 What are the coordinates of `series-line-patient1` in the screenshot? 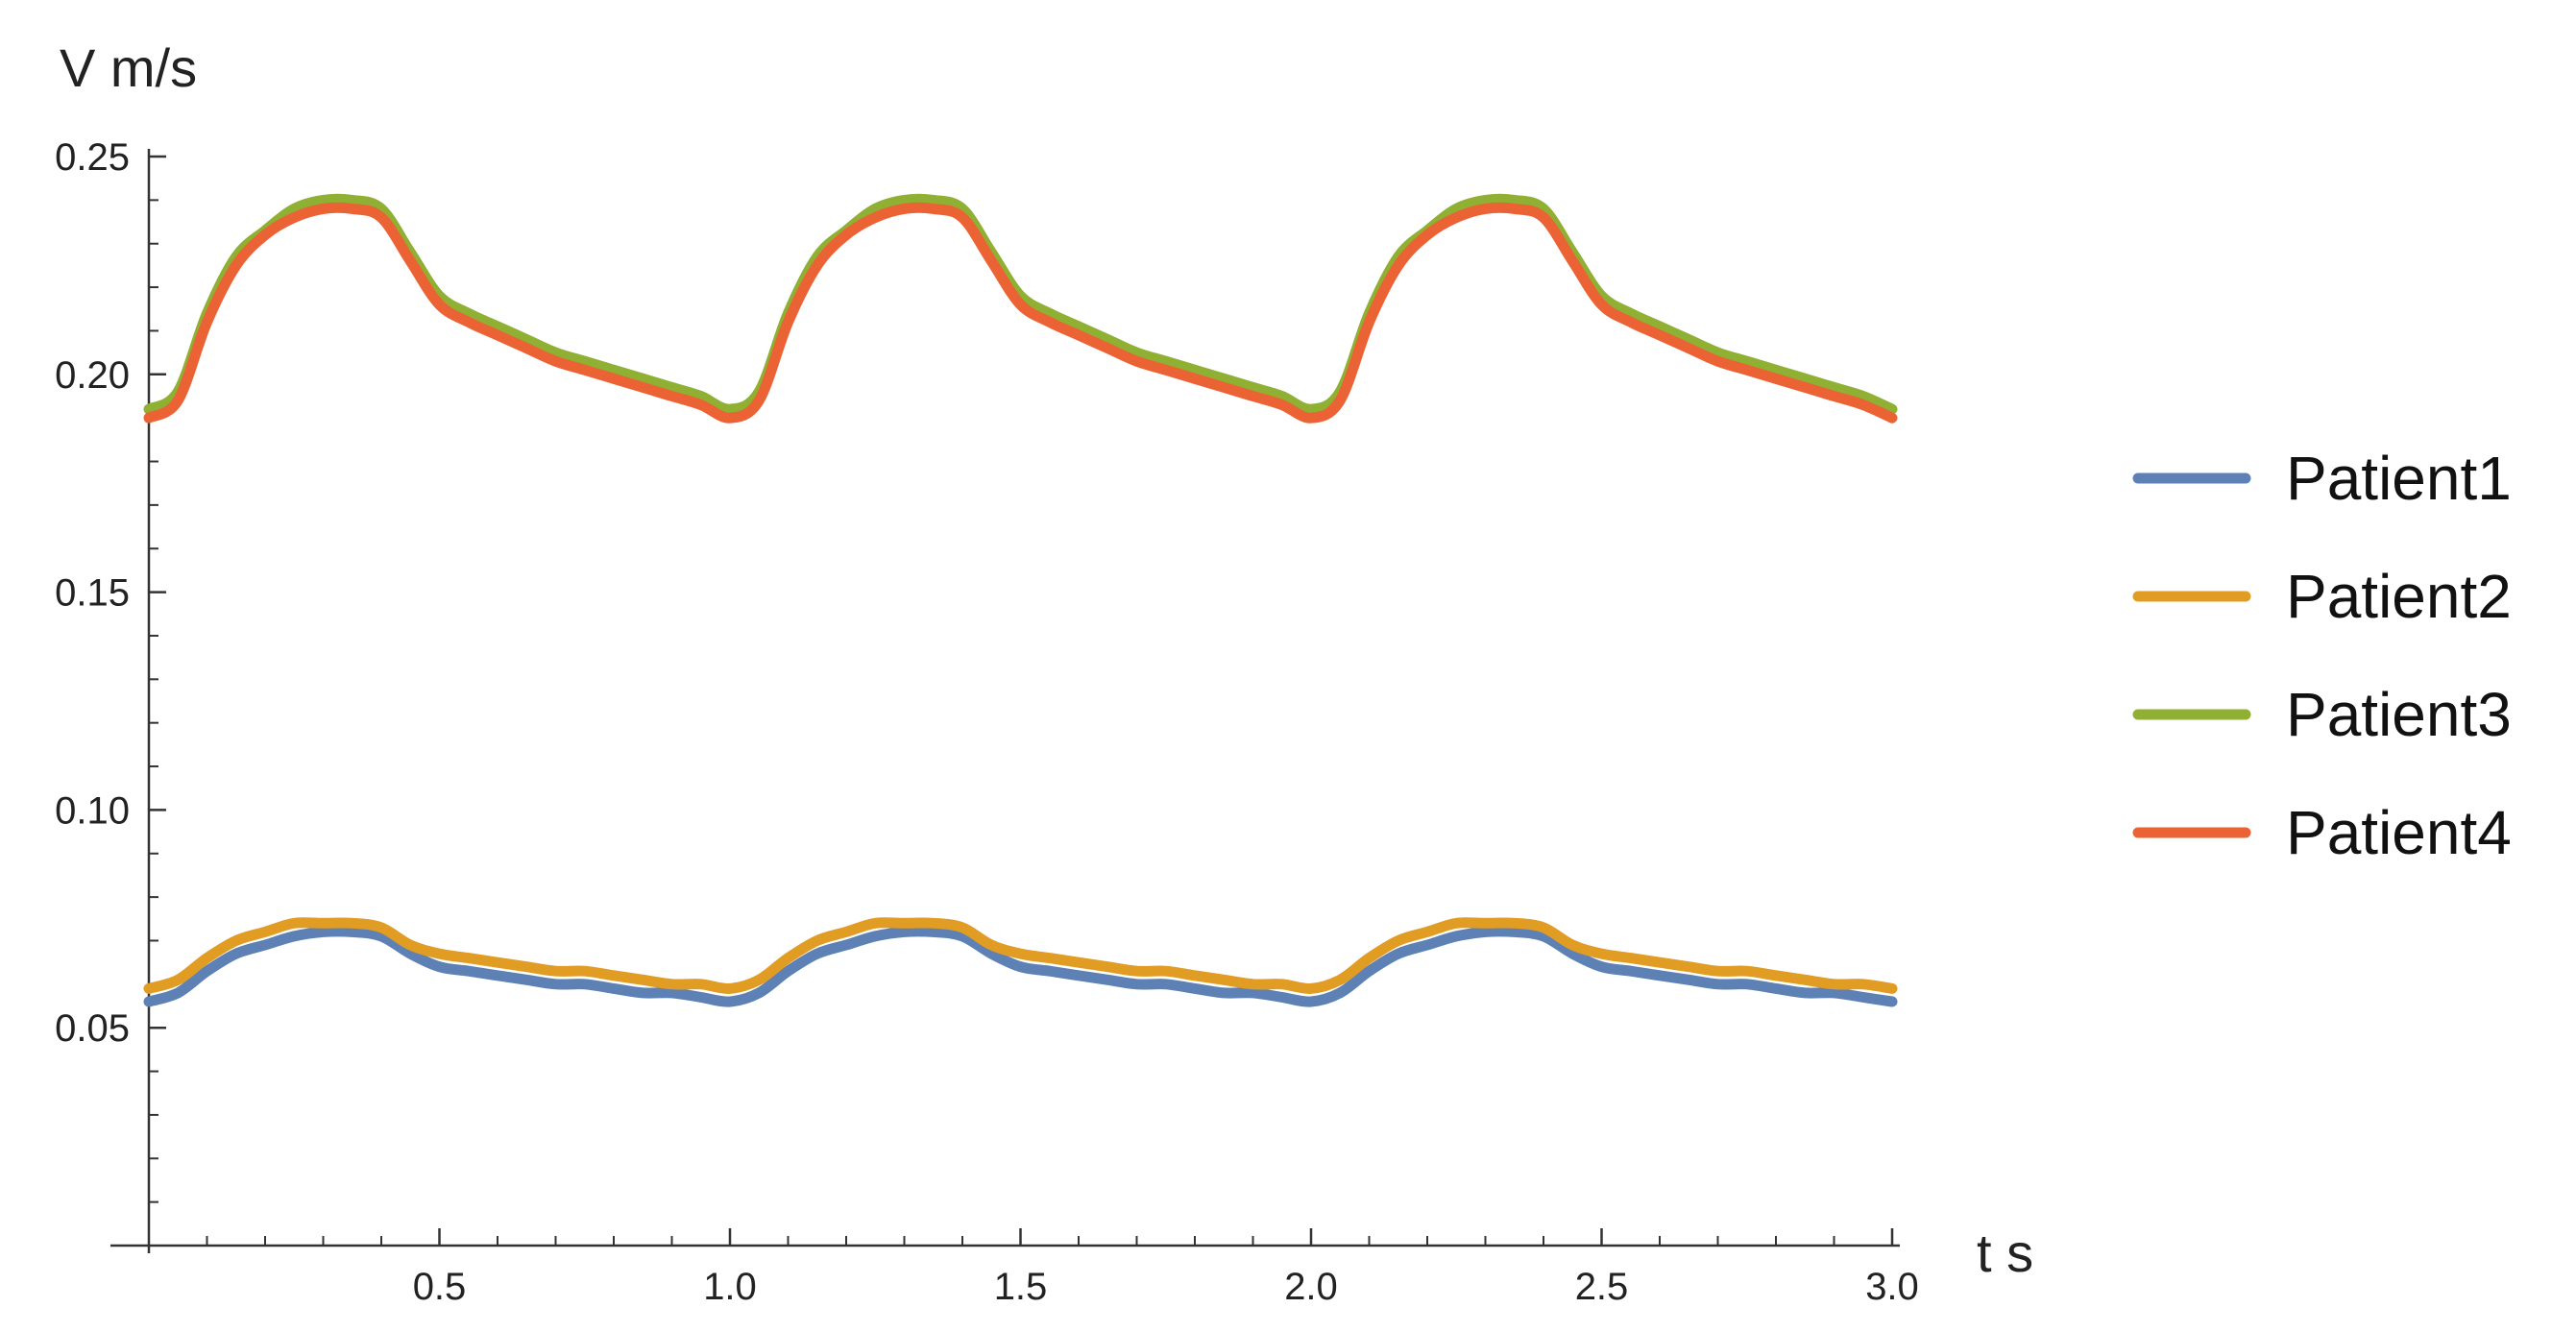 It's located at (1020, 966).